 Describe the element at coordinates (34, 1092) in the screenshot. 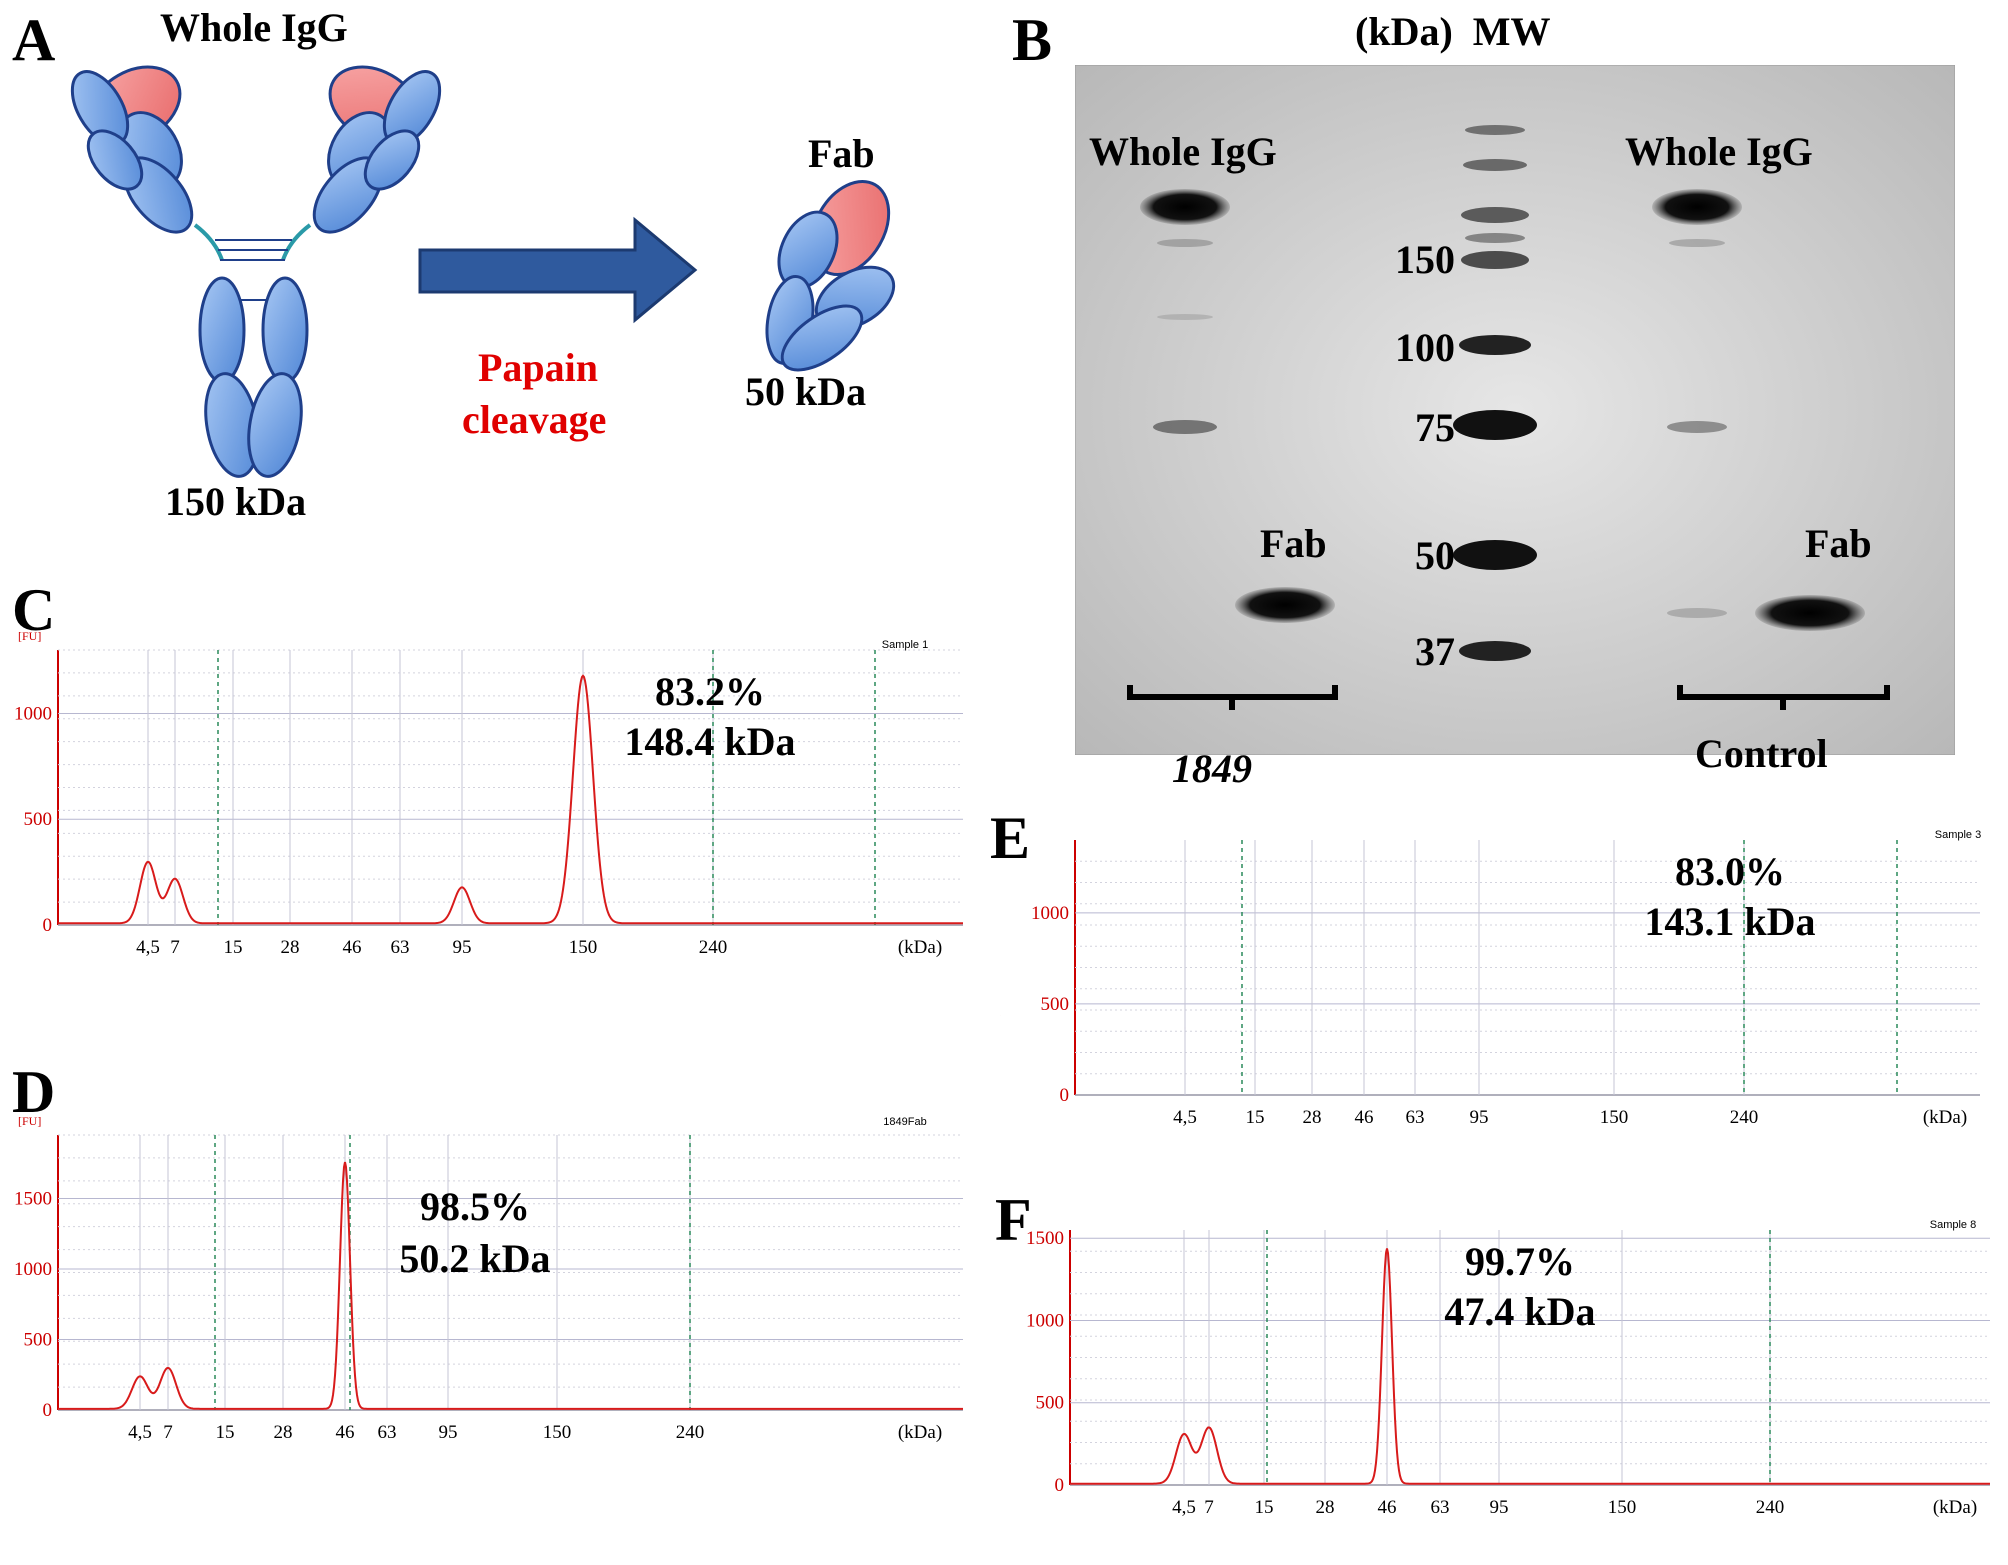

I see `panel-label-d: D` at that location.